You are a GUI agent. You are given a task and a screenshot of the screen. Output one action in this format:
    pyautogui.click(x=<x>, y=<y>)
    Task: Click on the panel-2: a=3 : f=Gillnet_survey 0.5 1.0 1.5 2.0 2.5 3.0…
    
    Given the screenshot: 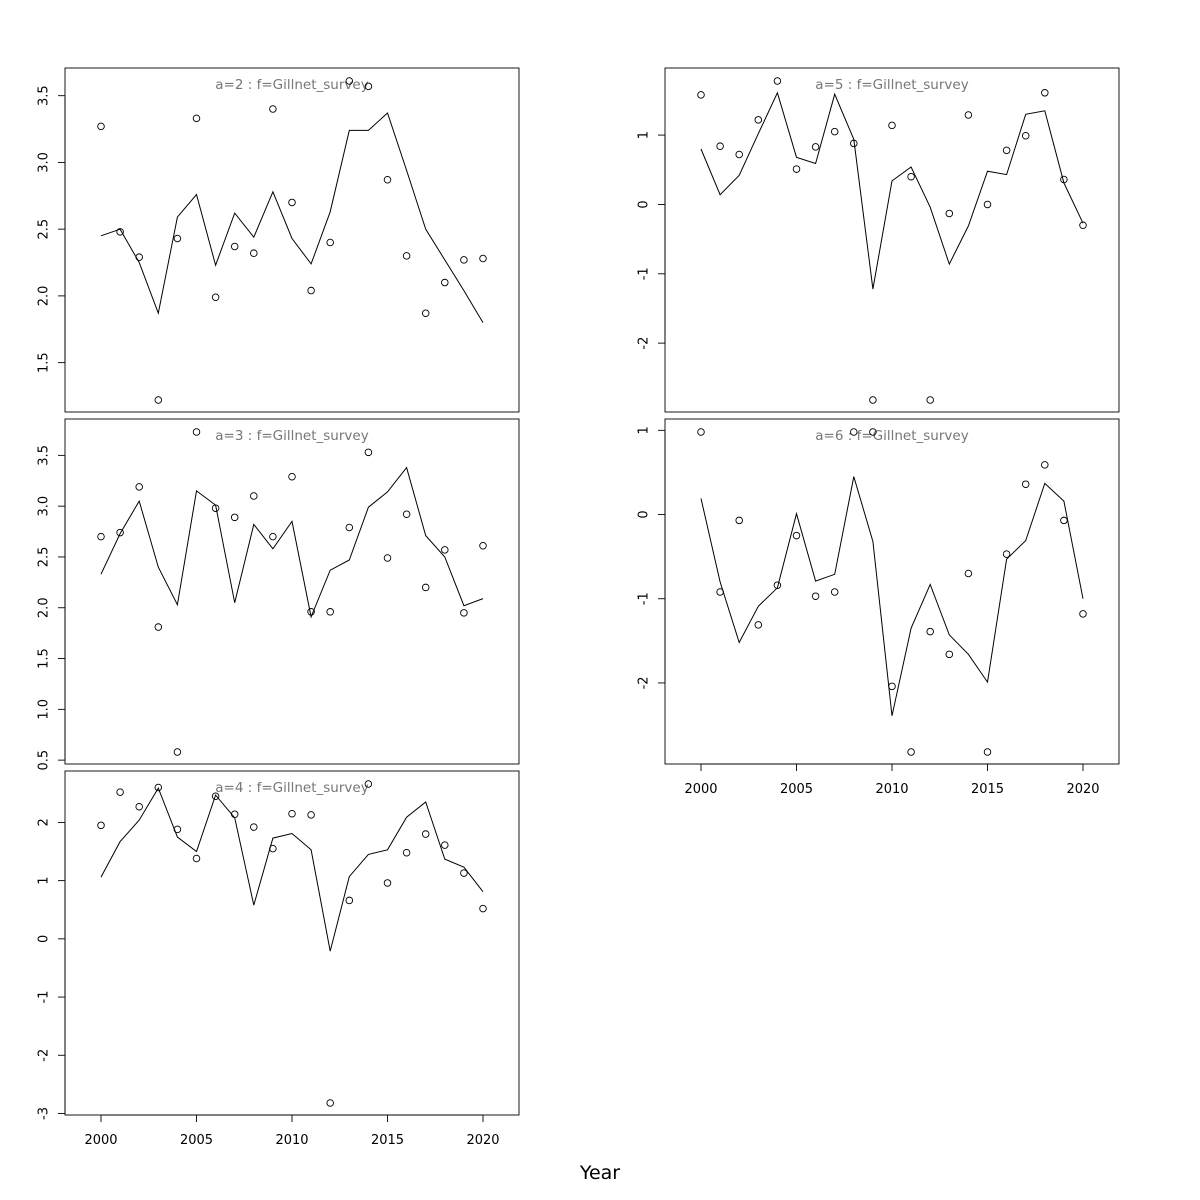 What is the action you would take?
    pyautogui.click(x=278, y=594)
    